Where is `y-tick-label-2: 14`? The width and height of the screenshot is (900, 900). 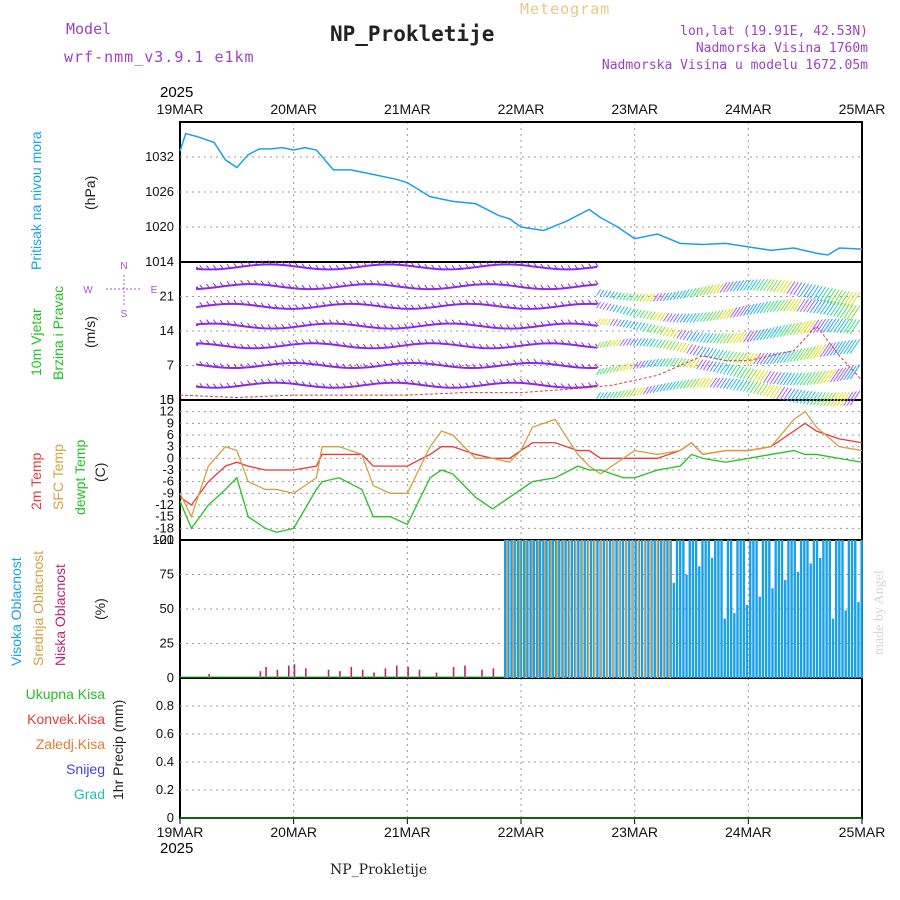
y-tick-label-2: 14 is located at coordinates (167, 330).